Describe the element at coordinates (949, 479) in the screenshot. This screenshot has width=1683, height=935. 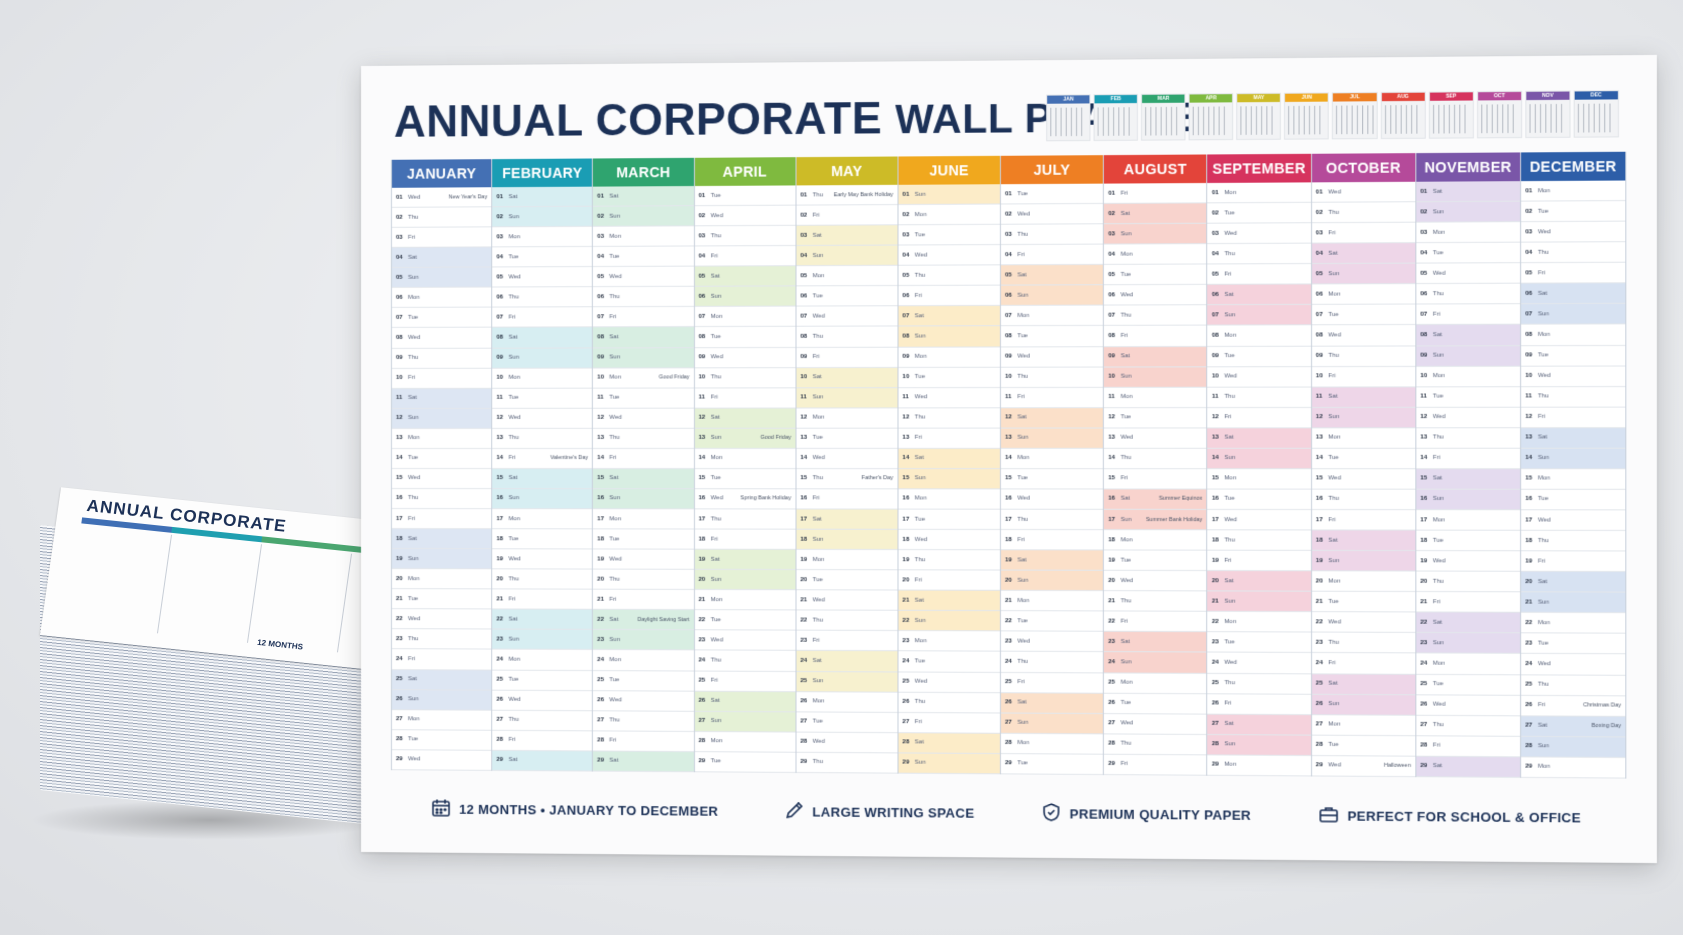
I see `day-row: 15 Sun` at that location.